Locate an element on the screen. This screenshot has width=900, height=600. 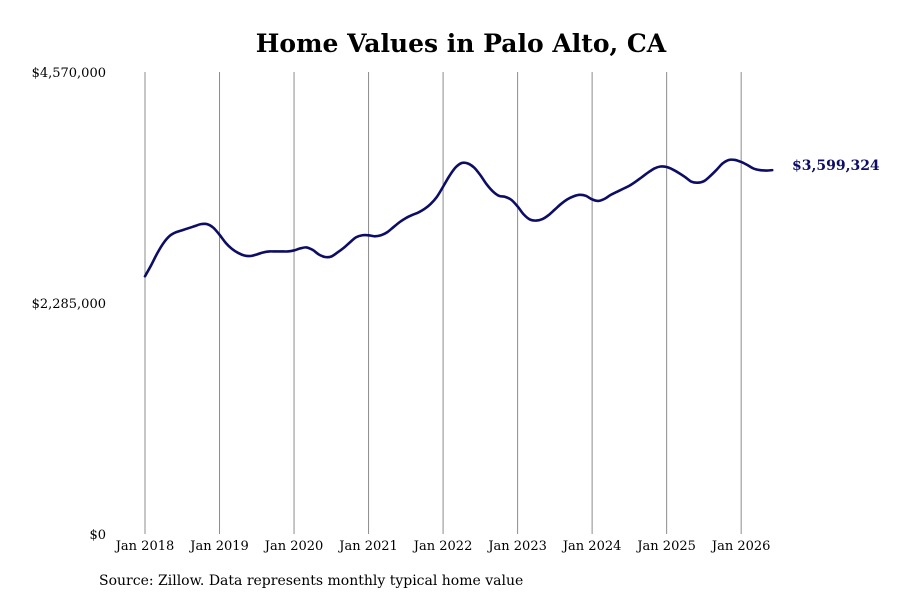
series-line is located at coordinates (458, 218).